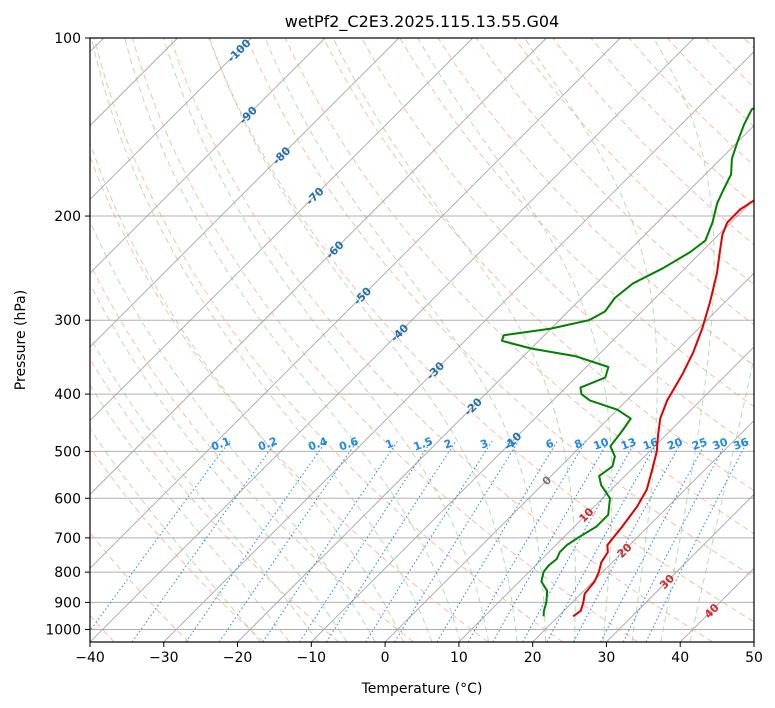  Describe the element at coordinates (419, 654) in the screenshot. I see `x-axis-ticks: −40 −30 −20 −10 0 10 20 30 40 50` at that location.